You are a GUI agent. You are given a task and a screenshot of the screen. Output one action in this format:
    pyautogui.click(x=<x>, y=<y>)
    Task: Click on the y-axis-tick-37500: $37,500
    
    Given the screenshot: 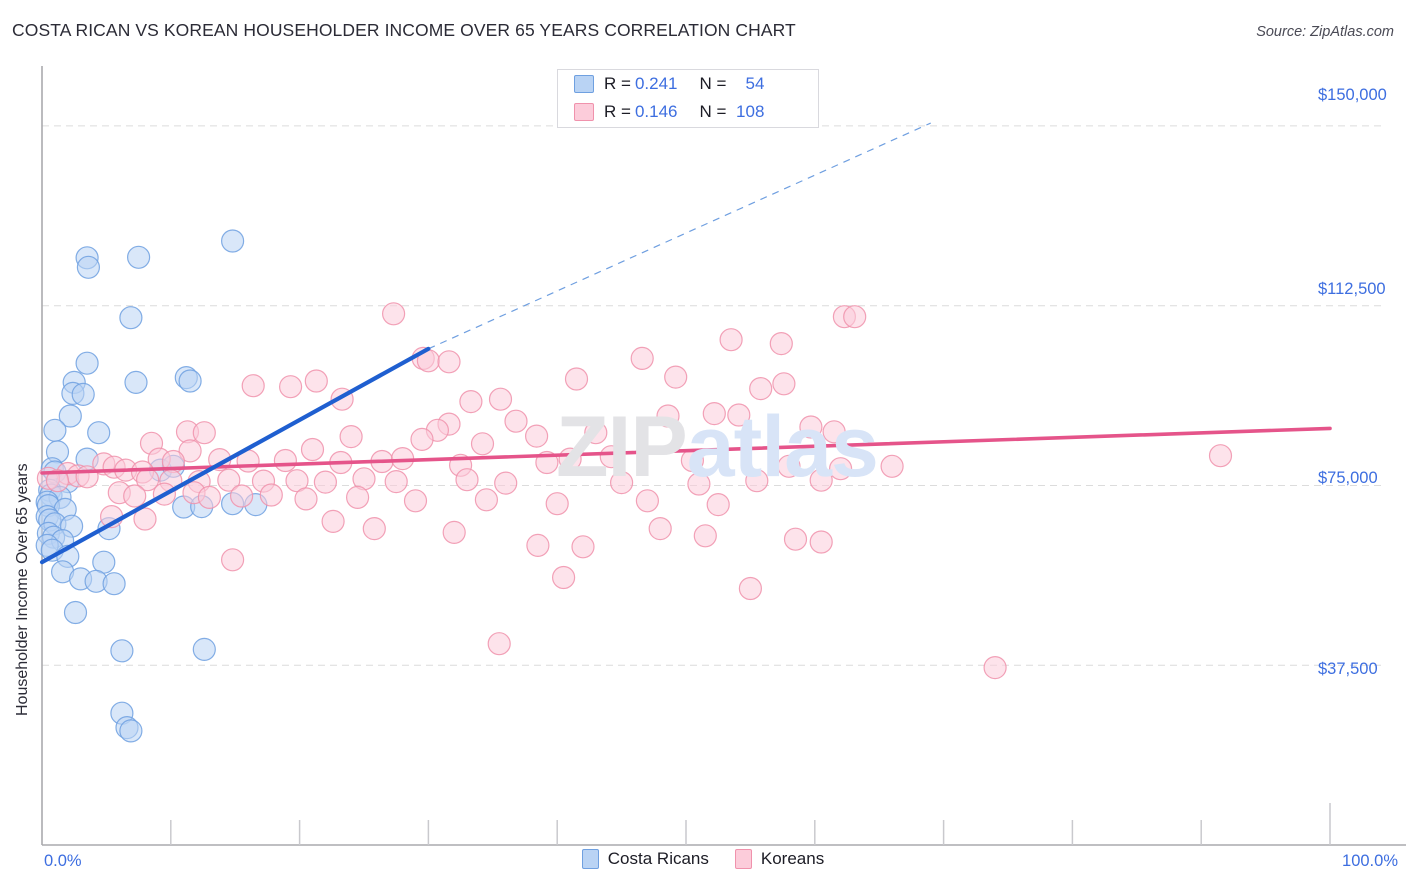 What is the action you would take?
    pyautogui.click(x=1348, y=669)
    